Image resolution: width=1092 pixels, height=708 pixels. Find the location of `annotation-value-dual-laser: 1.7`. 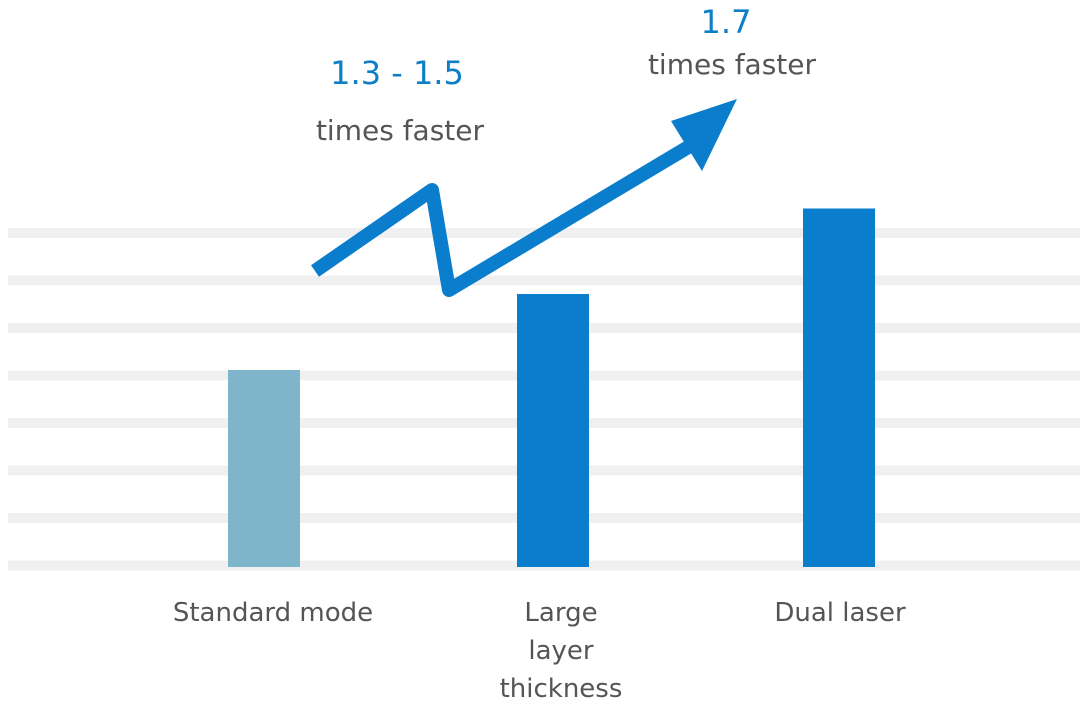

annotation-value-dual-laser: 1.7 is located at coordinates (726, 22).